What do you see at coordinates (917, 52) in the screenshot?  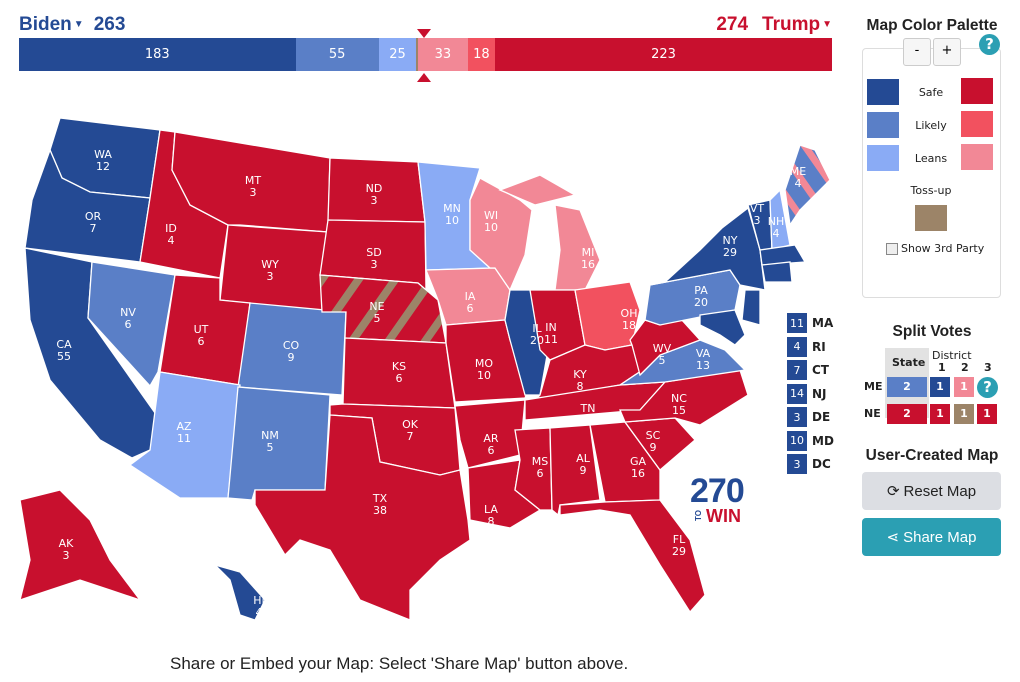 I see `zoom-out-button: -` at bounding box center [917, 52].